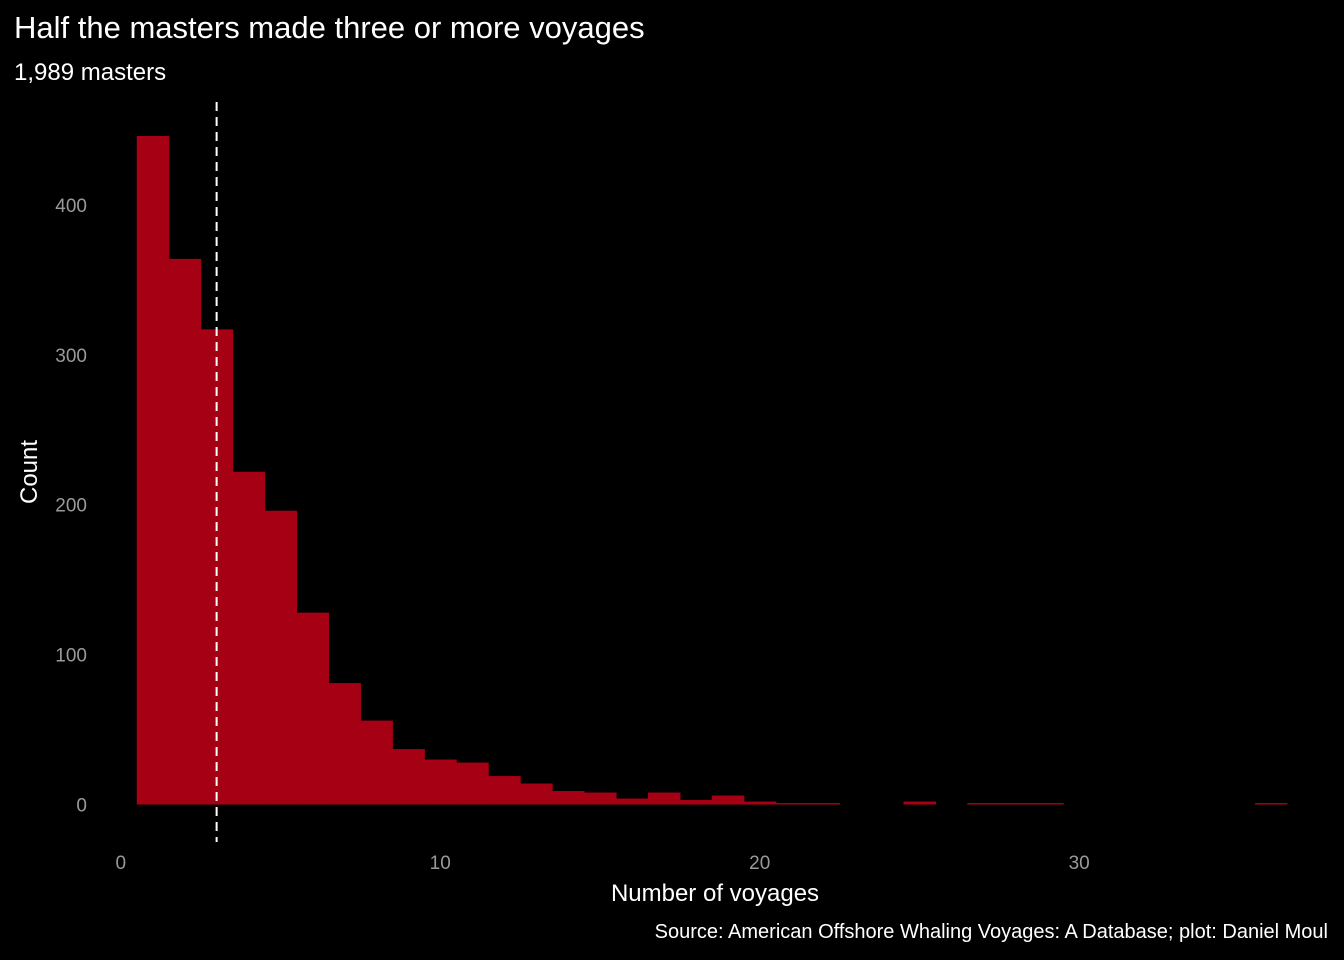  Describe the element at coordinates (120, 863) in the screenshot. I see `x-tick-label: 0` at that location.